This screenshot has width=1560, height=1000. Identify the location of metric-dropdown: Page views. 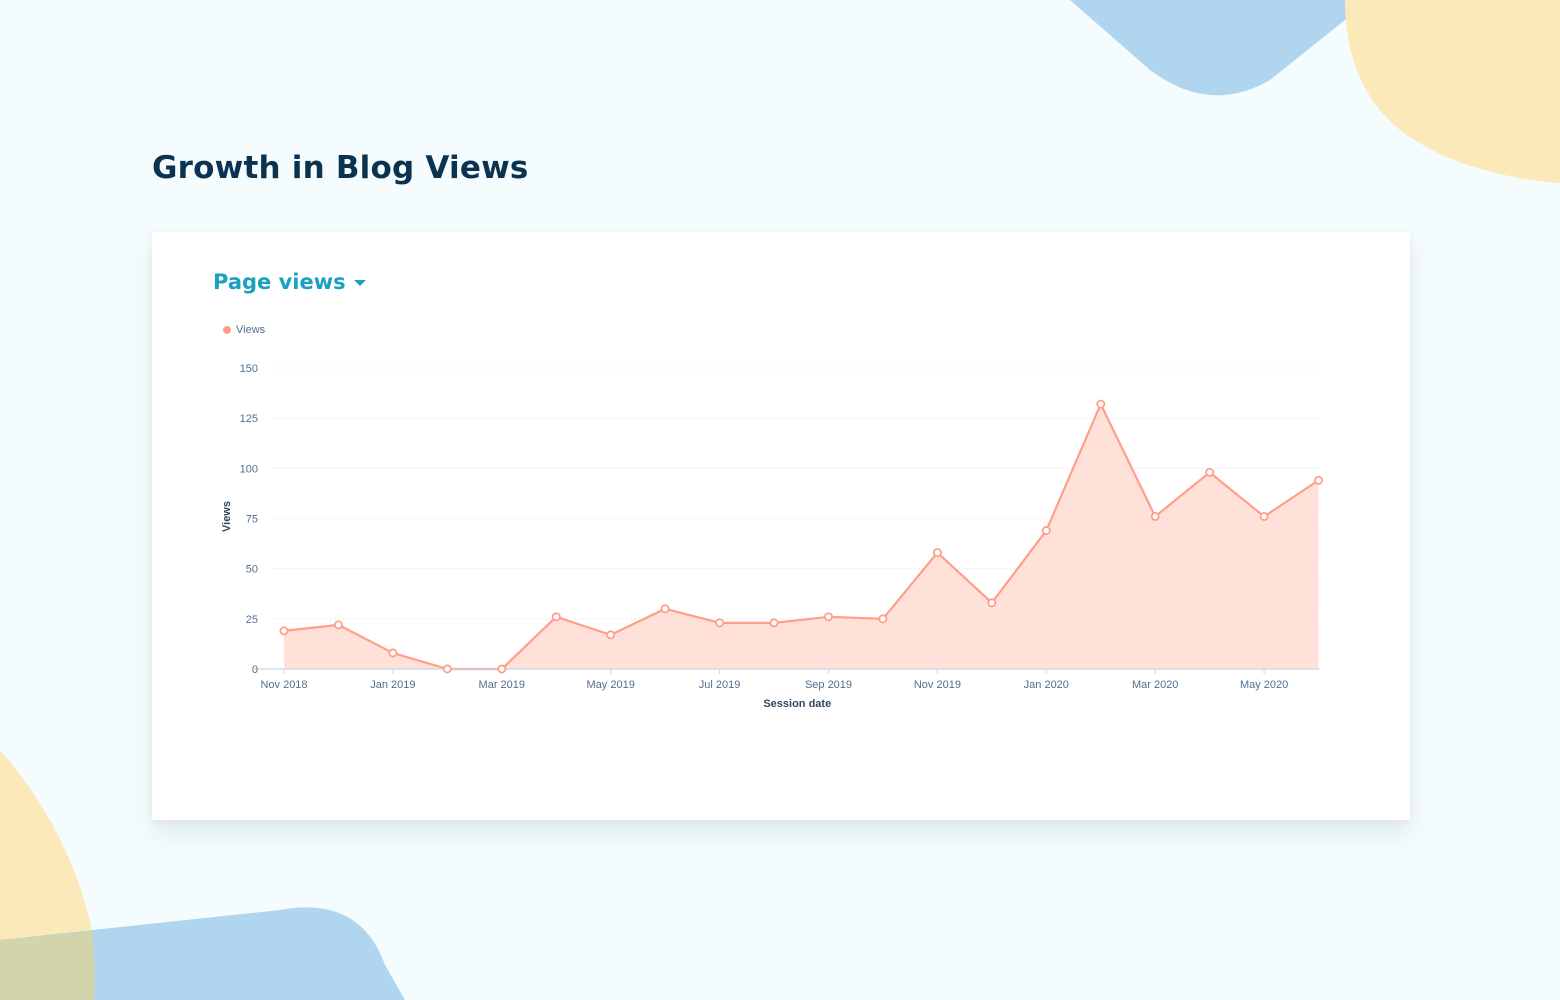
(289, 282).